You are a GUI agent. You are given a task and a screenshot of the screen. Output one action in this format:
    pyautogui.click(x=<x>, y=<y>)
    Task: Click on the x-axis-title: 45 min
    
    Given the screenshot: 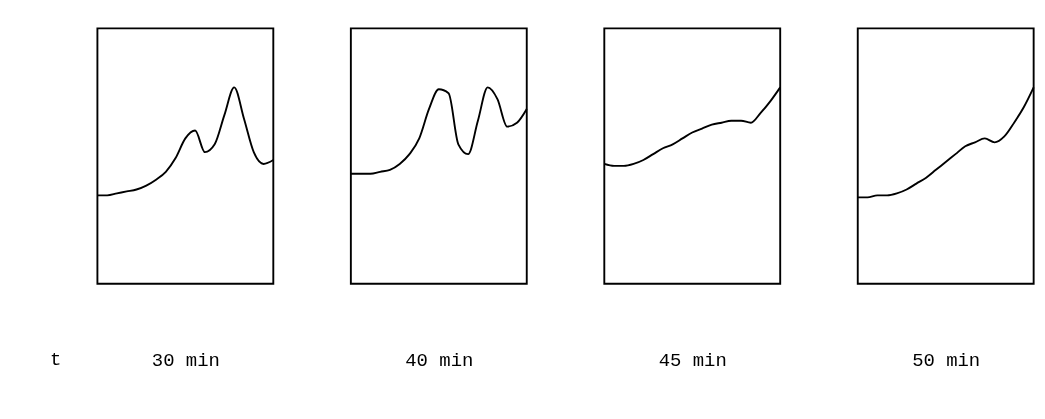 What is the action you would take?
    pyautogui.click(x=692, y=360)
    